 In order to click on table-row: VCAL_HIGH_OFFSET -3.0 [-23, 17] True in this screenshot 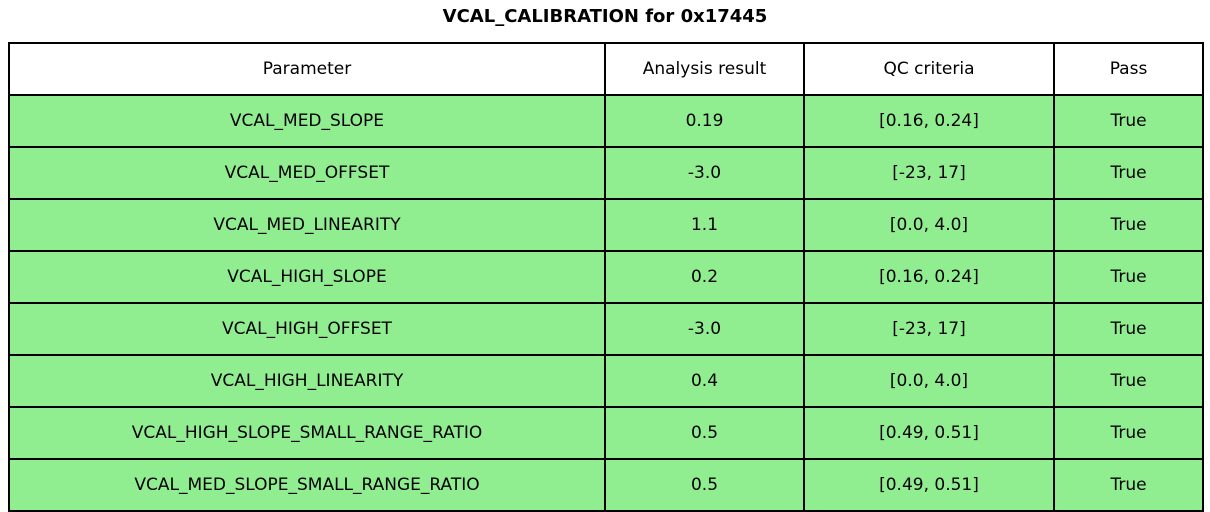, I will do `click(606, 329)`.